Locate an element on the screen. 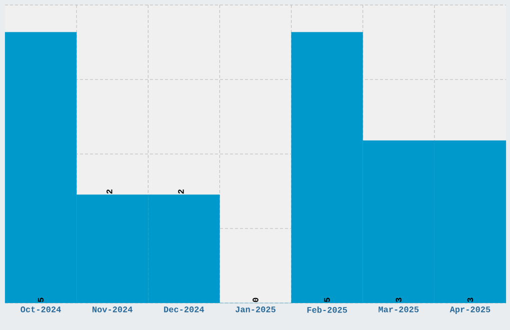 The image size is (510, 330). x-tick-label: Nov-2024 is located at coordinates (112, 309).